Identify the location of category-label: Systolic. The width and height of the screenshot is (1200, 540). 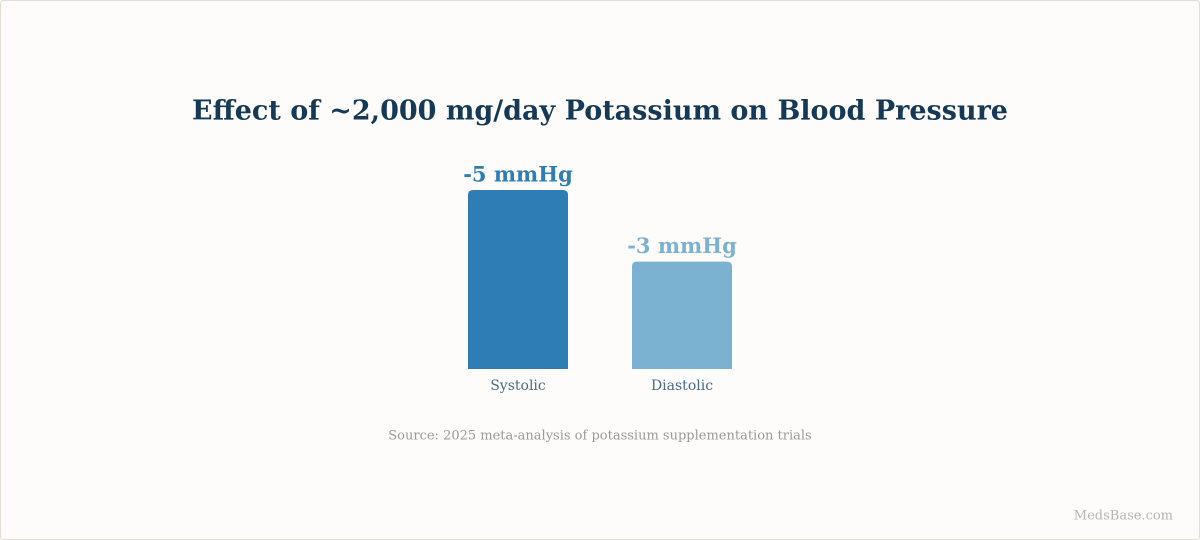
(518, 386).